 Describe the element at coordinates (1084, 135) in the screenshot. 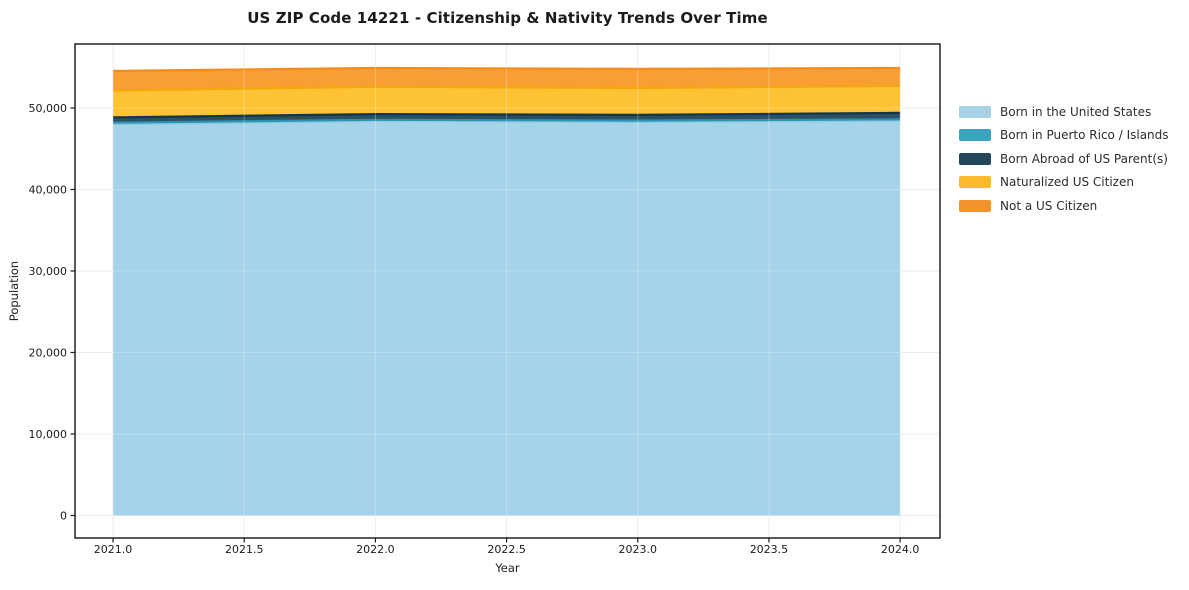

I see `legend-label: Born in Puerto Rico / Islands` at that location.